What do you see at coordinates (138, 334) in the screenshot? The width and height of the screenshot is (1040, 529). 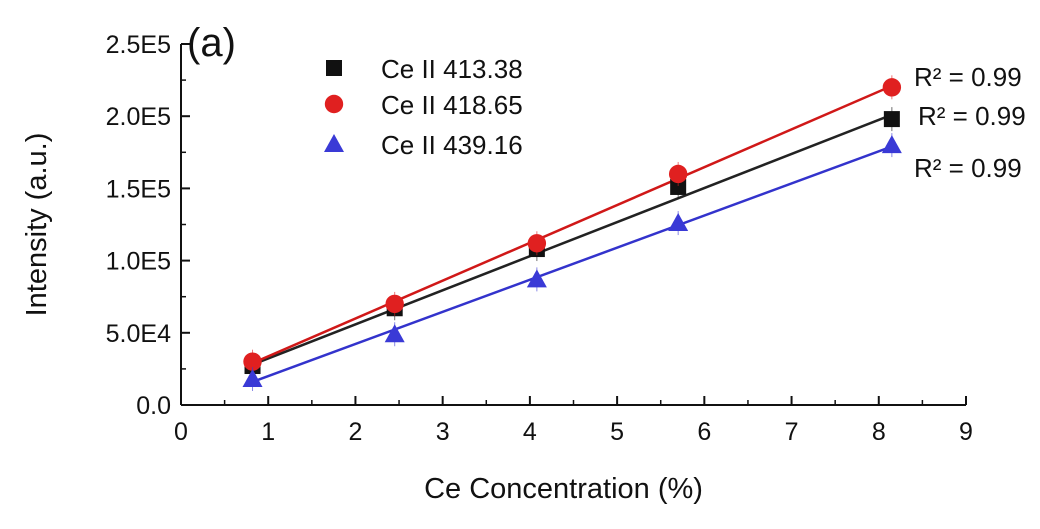 I see `y-tick-label: 5.0E4` at bounding box center [138, 334].